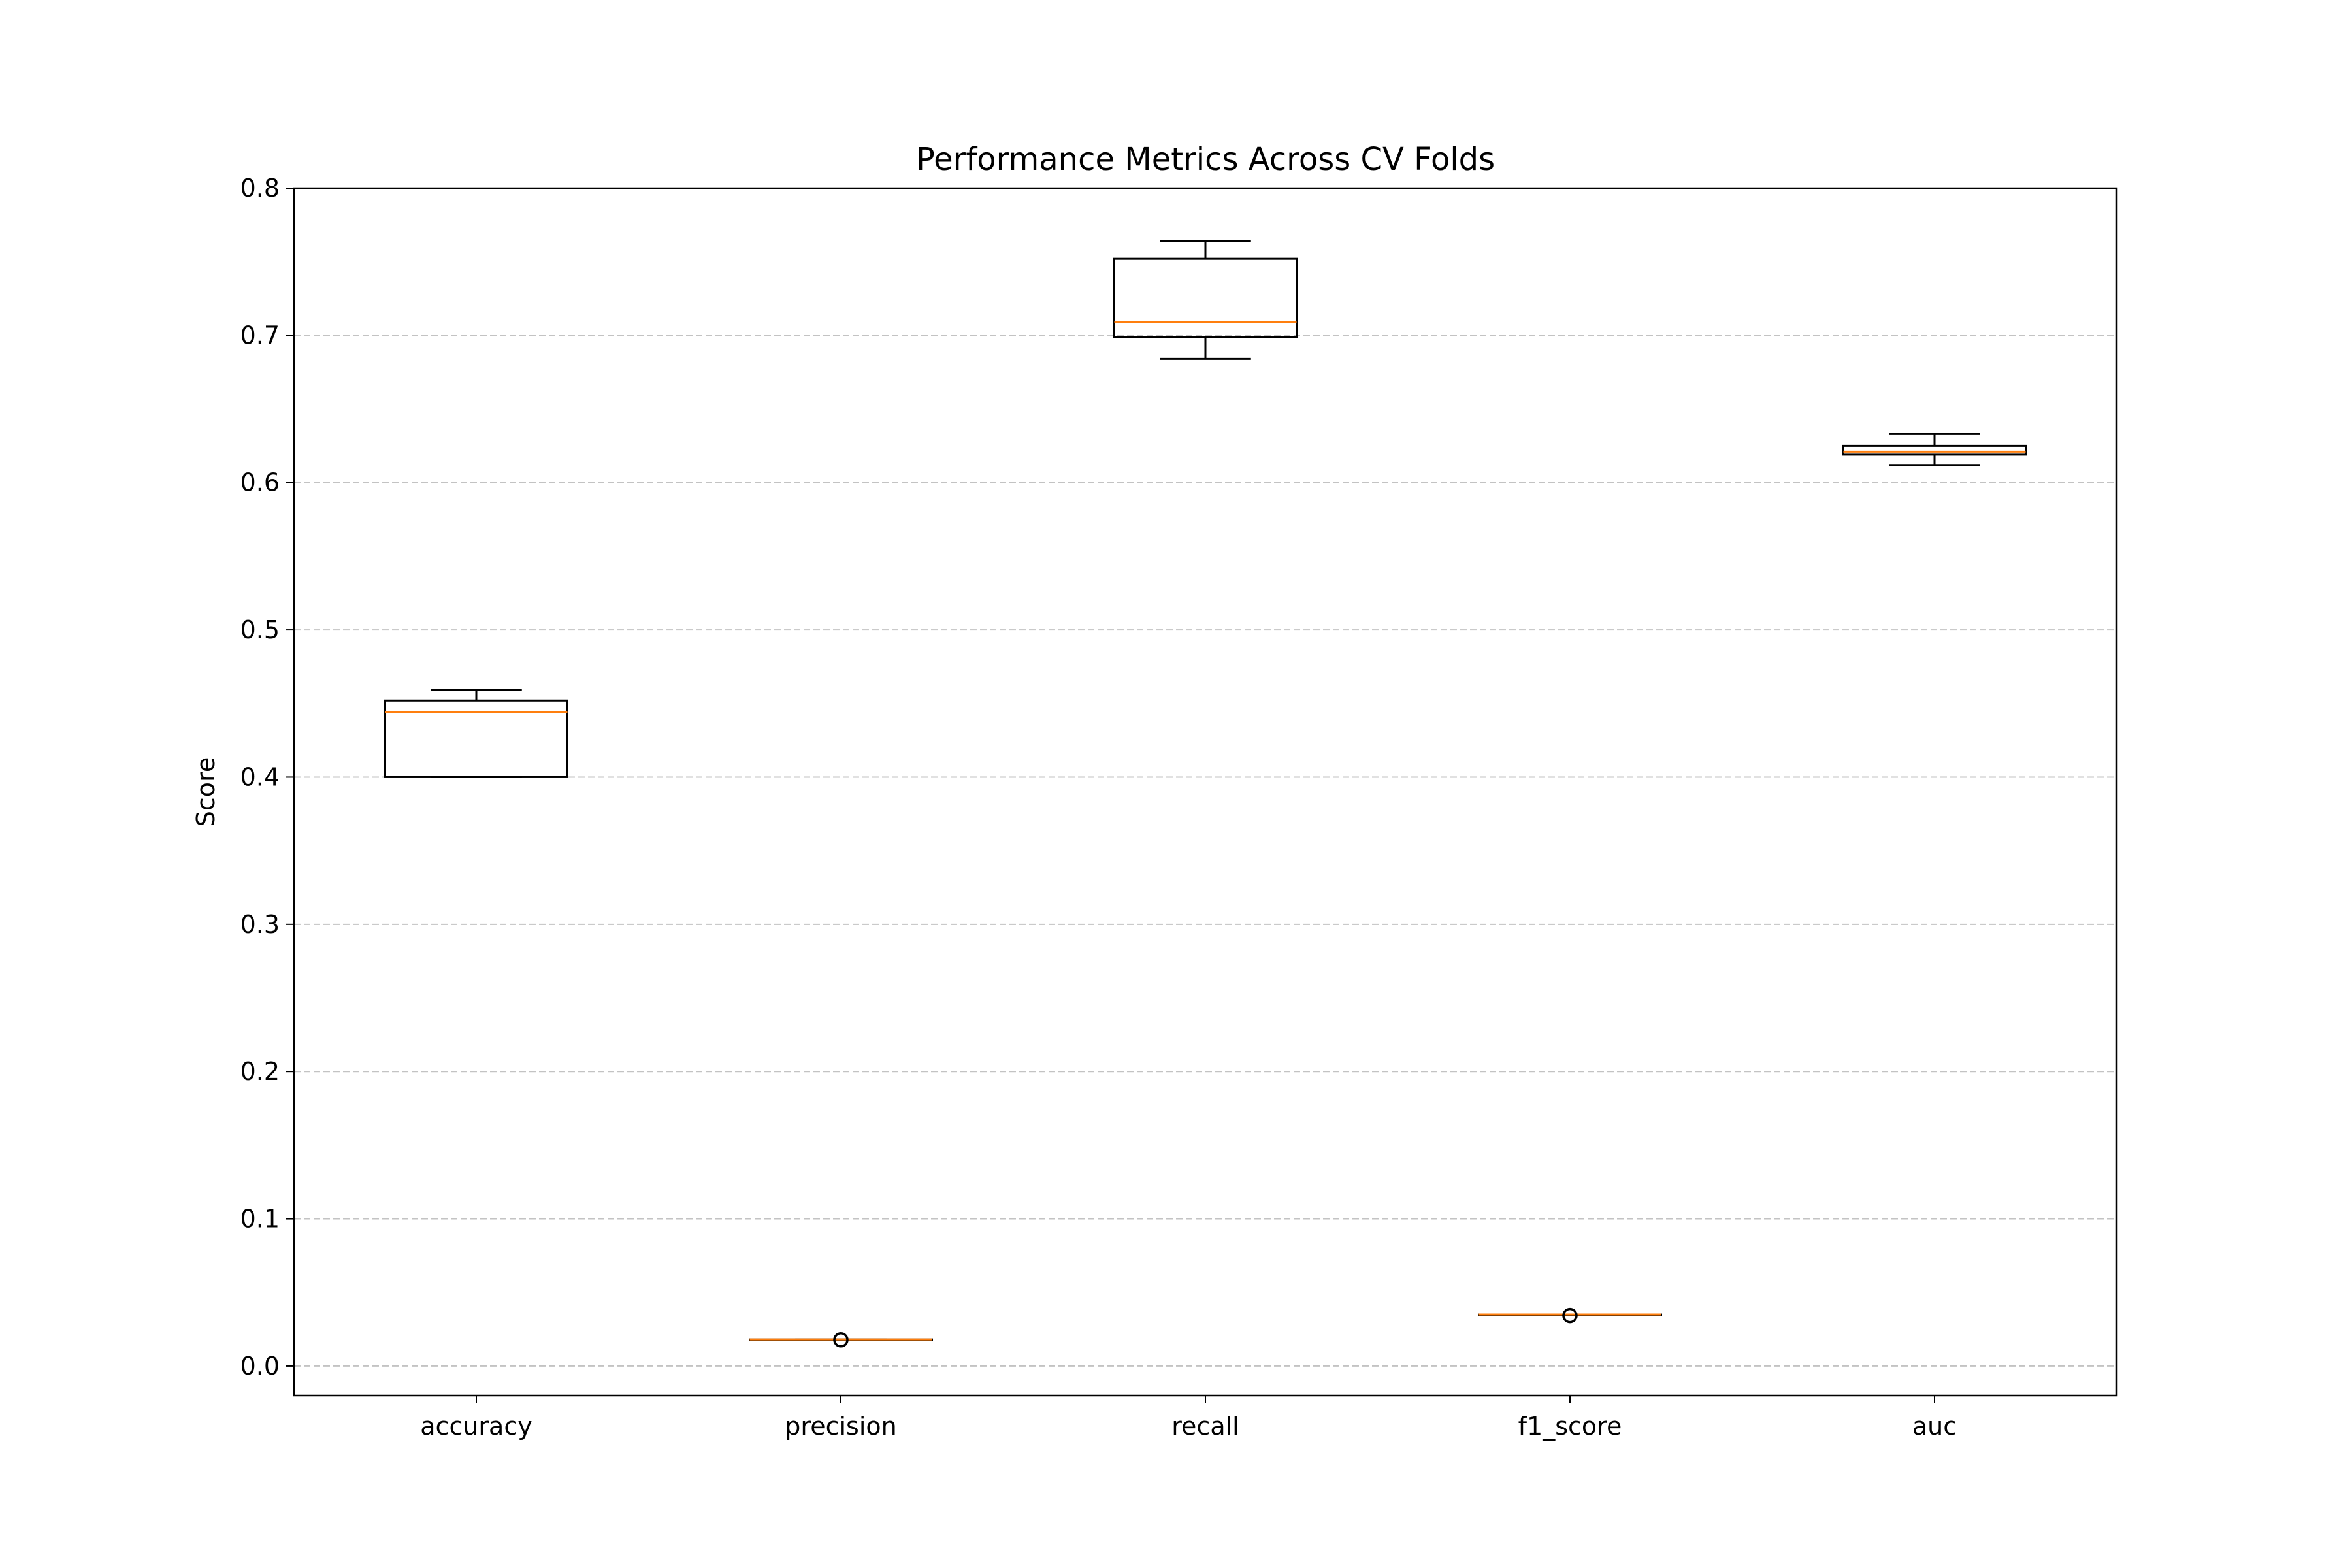  What do you see at coordinates (260, 188) in the screenshot?
I see `y-tick-label: 0.8` at bounding box center [260, 188].